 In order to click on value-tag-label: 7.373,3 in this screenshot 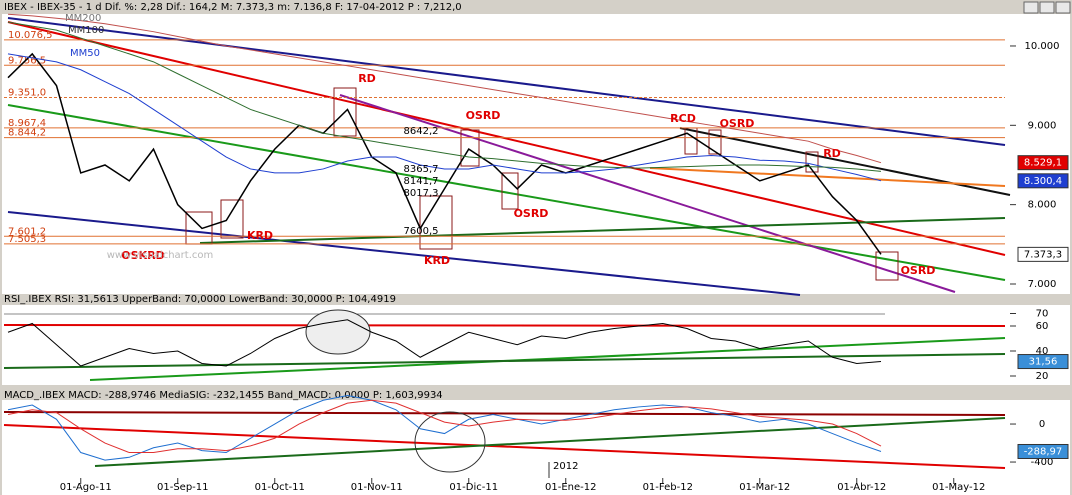, I will do `click(1043, 254)`.